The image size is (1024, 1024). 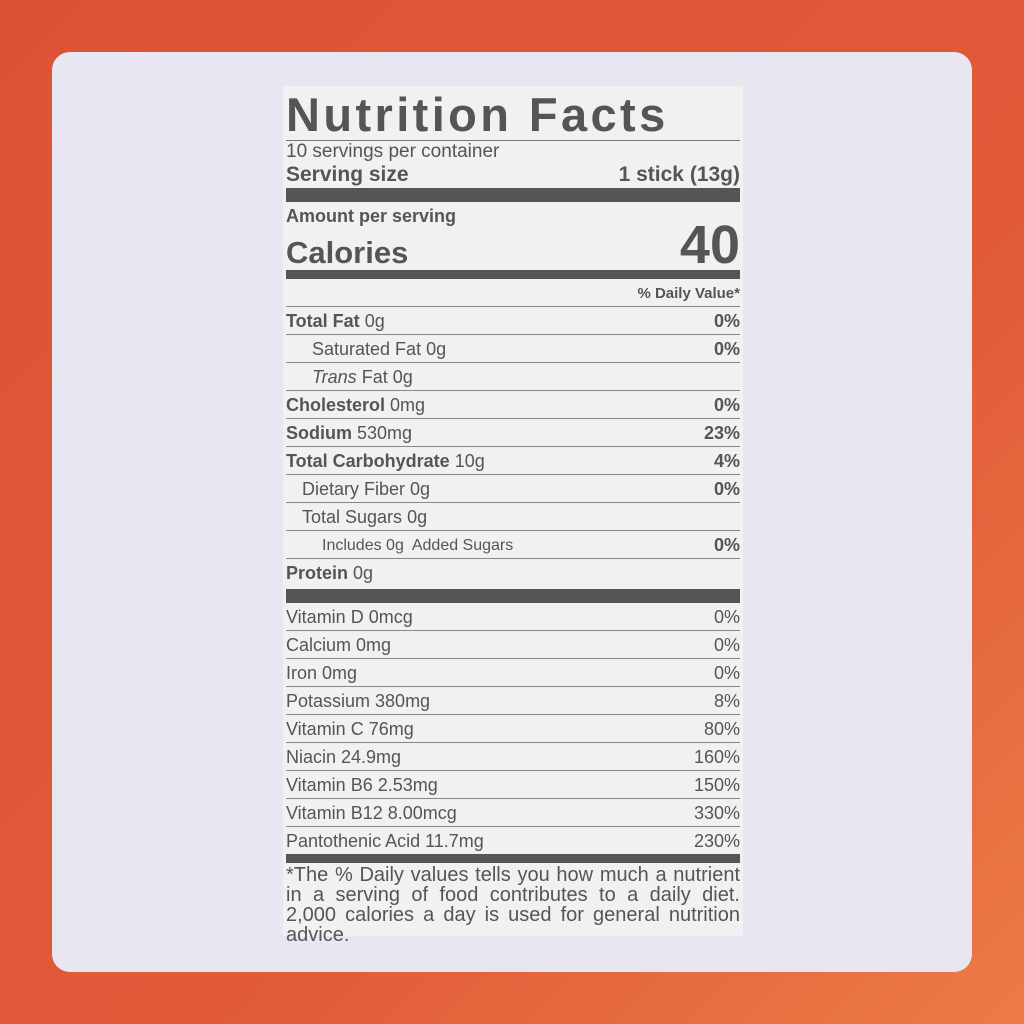 I want to click on nutrient-name: Trans Fat 0g, so click(x=349, y=376).